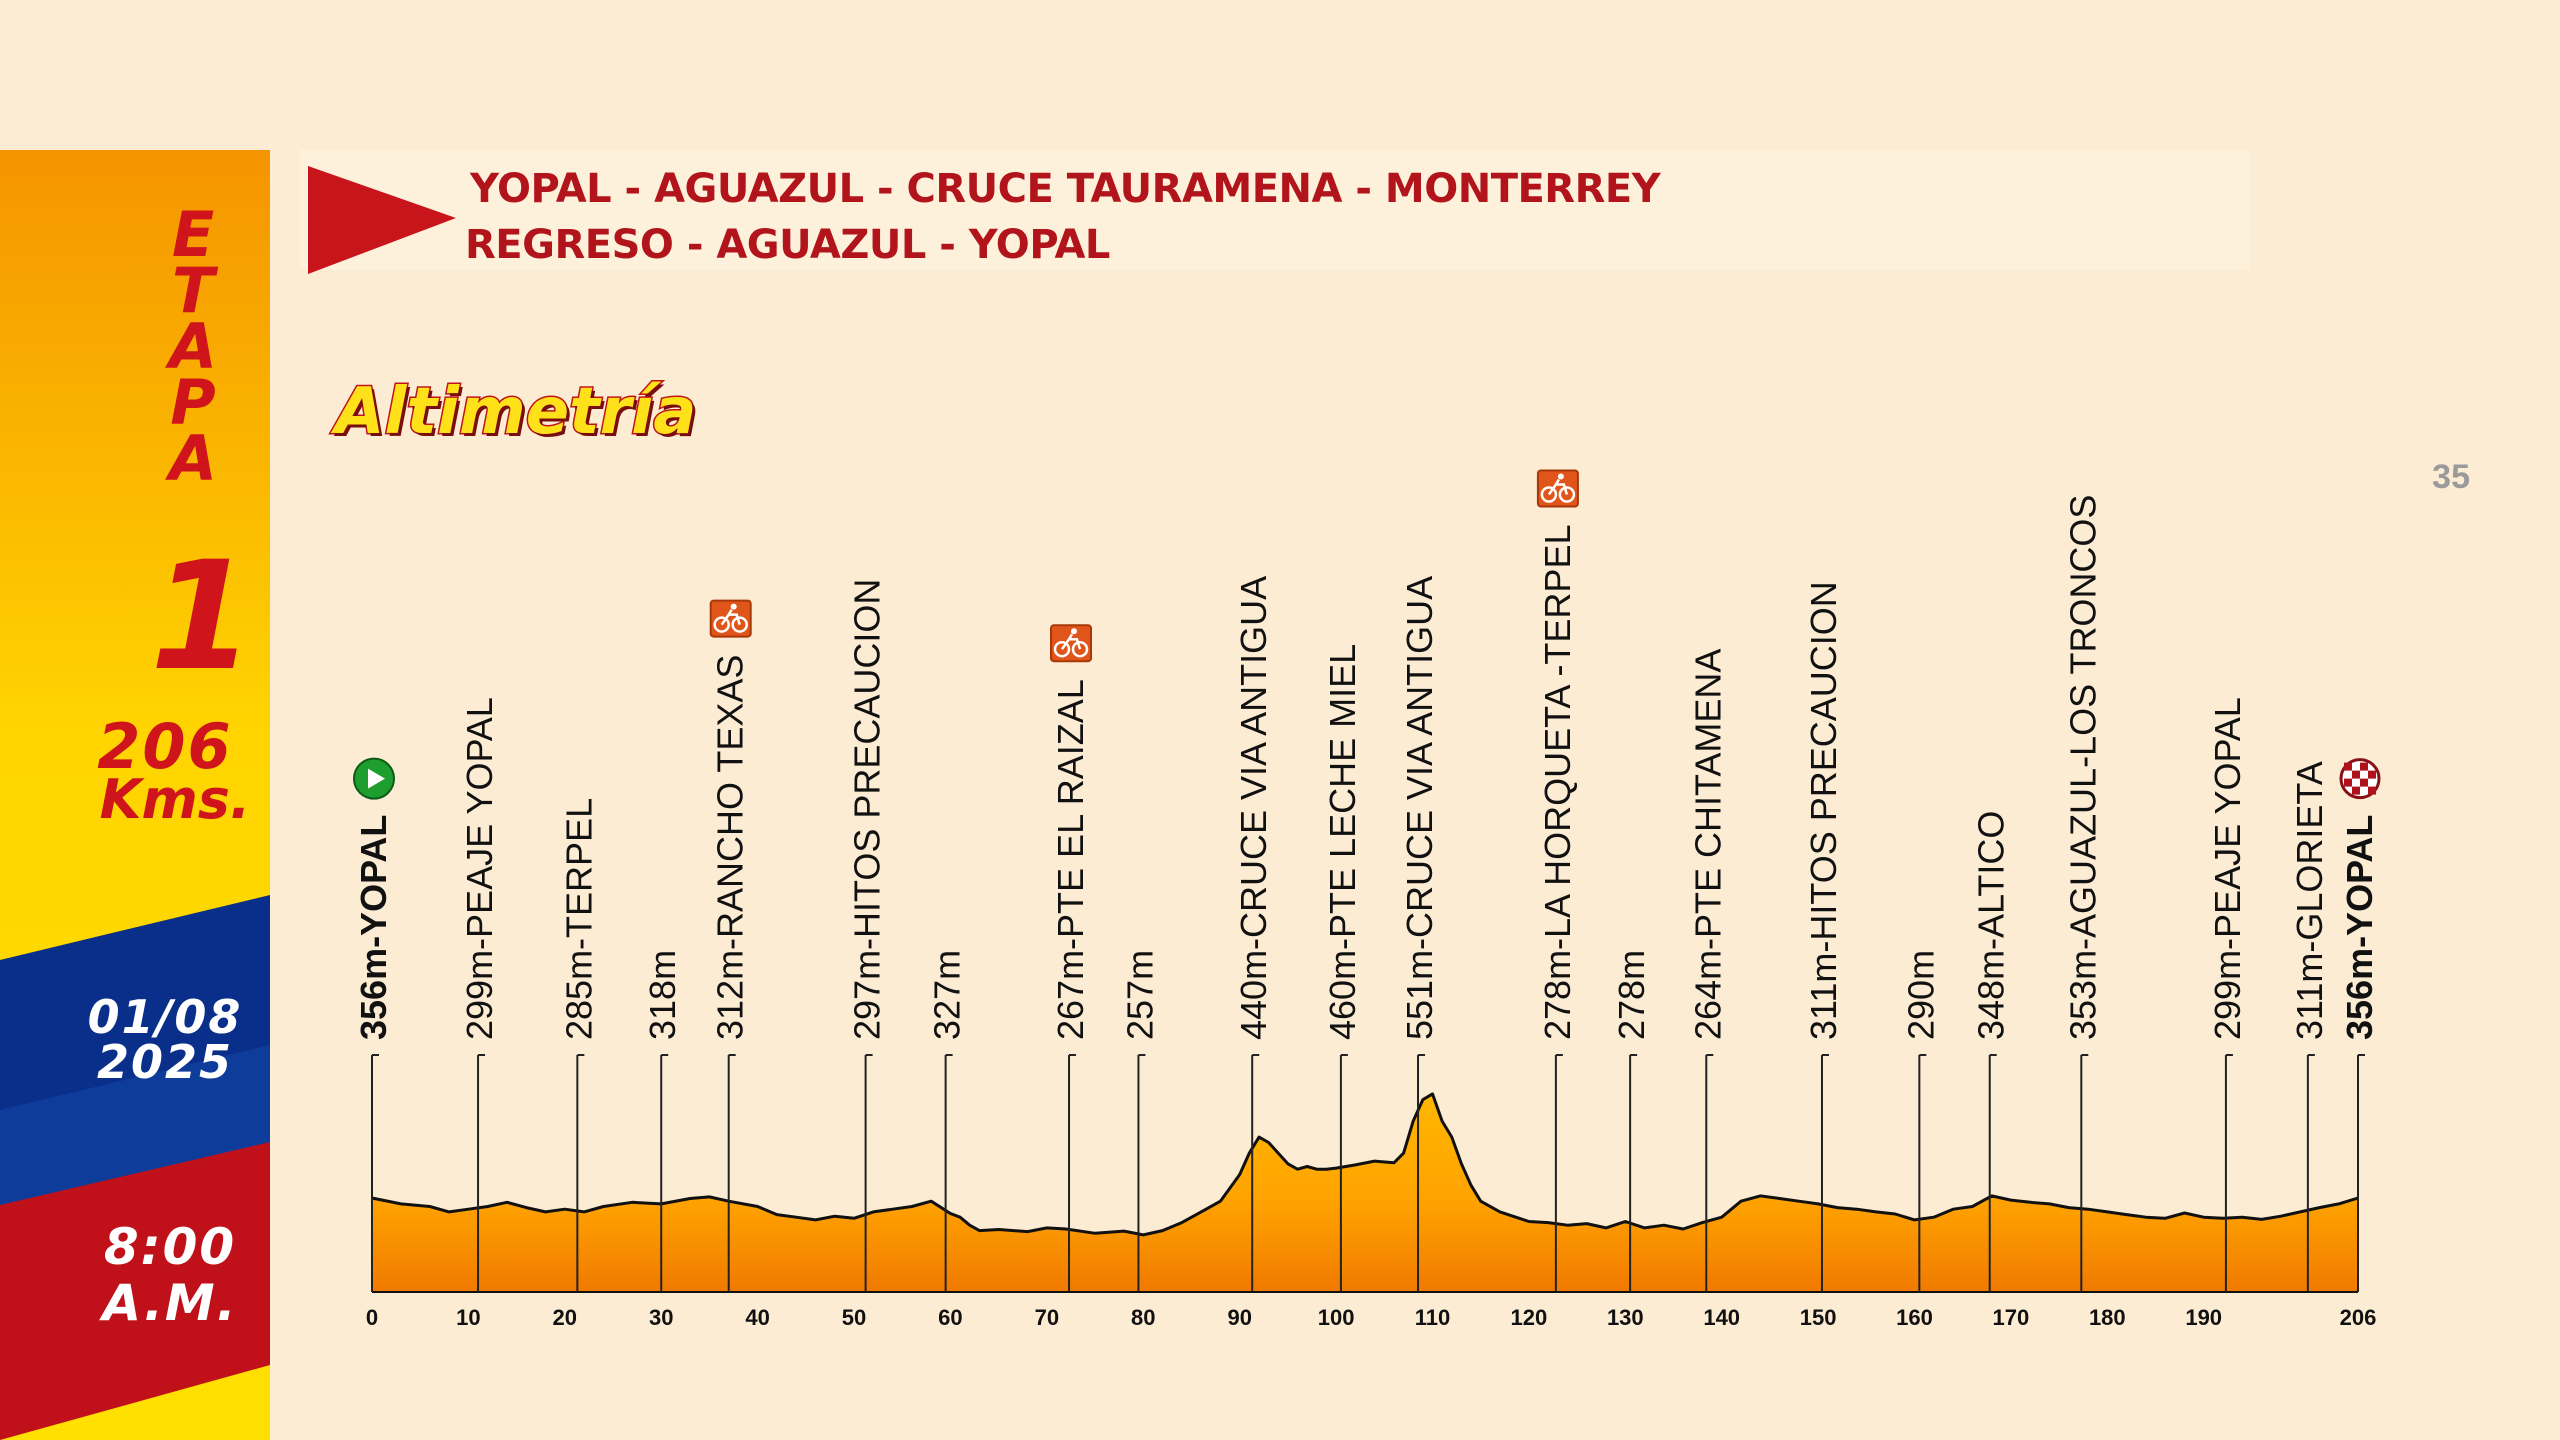 The width and height of the screenshot is (2560, 1440). Describe the element at coordinates (1336, 1317) in the screenshot. I see `x-tick-label: 100` at that location.